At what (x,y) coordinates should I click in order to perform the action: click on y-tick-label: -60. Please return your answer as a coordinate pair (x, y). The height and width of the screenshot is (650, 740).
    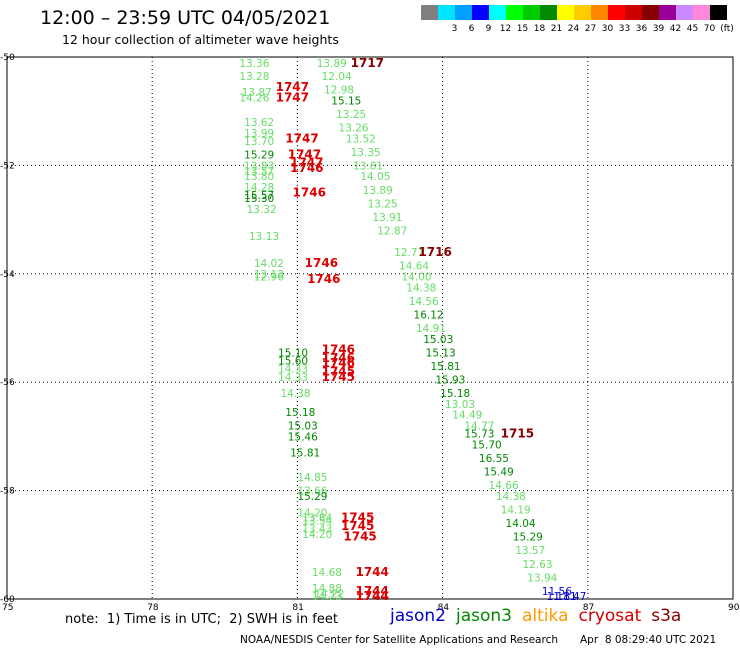
    Looking at the image, I should click on (7, 600).